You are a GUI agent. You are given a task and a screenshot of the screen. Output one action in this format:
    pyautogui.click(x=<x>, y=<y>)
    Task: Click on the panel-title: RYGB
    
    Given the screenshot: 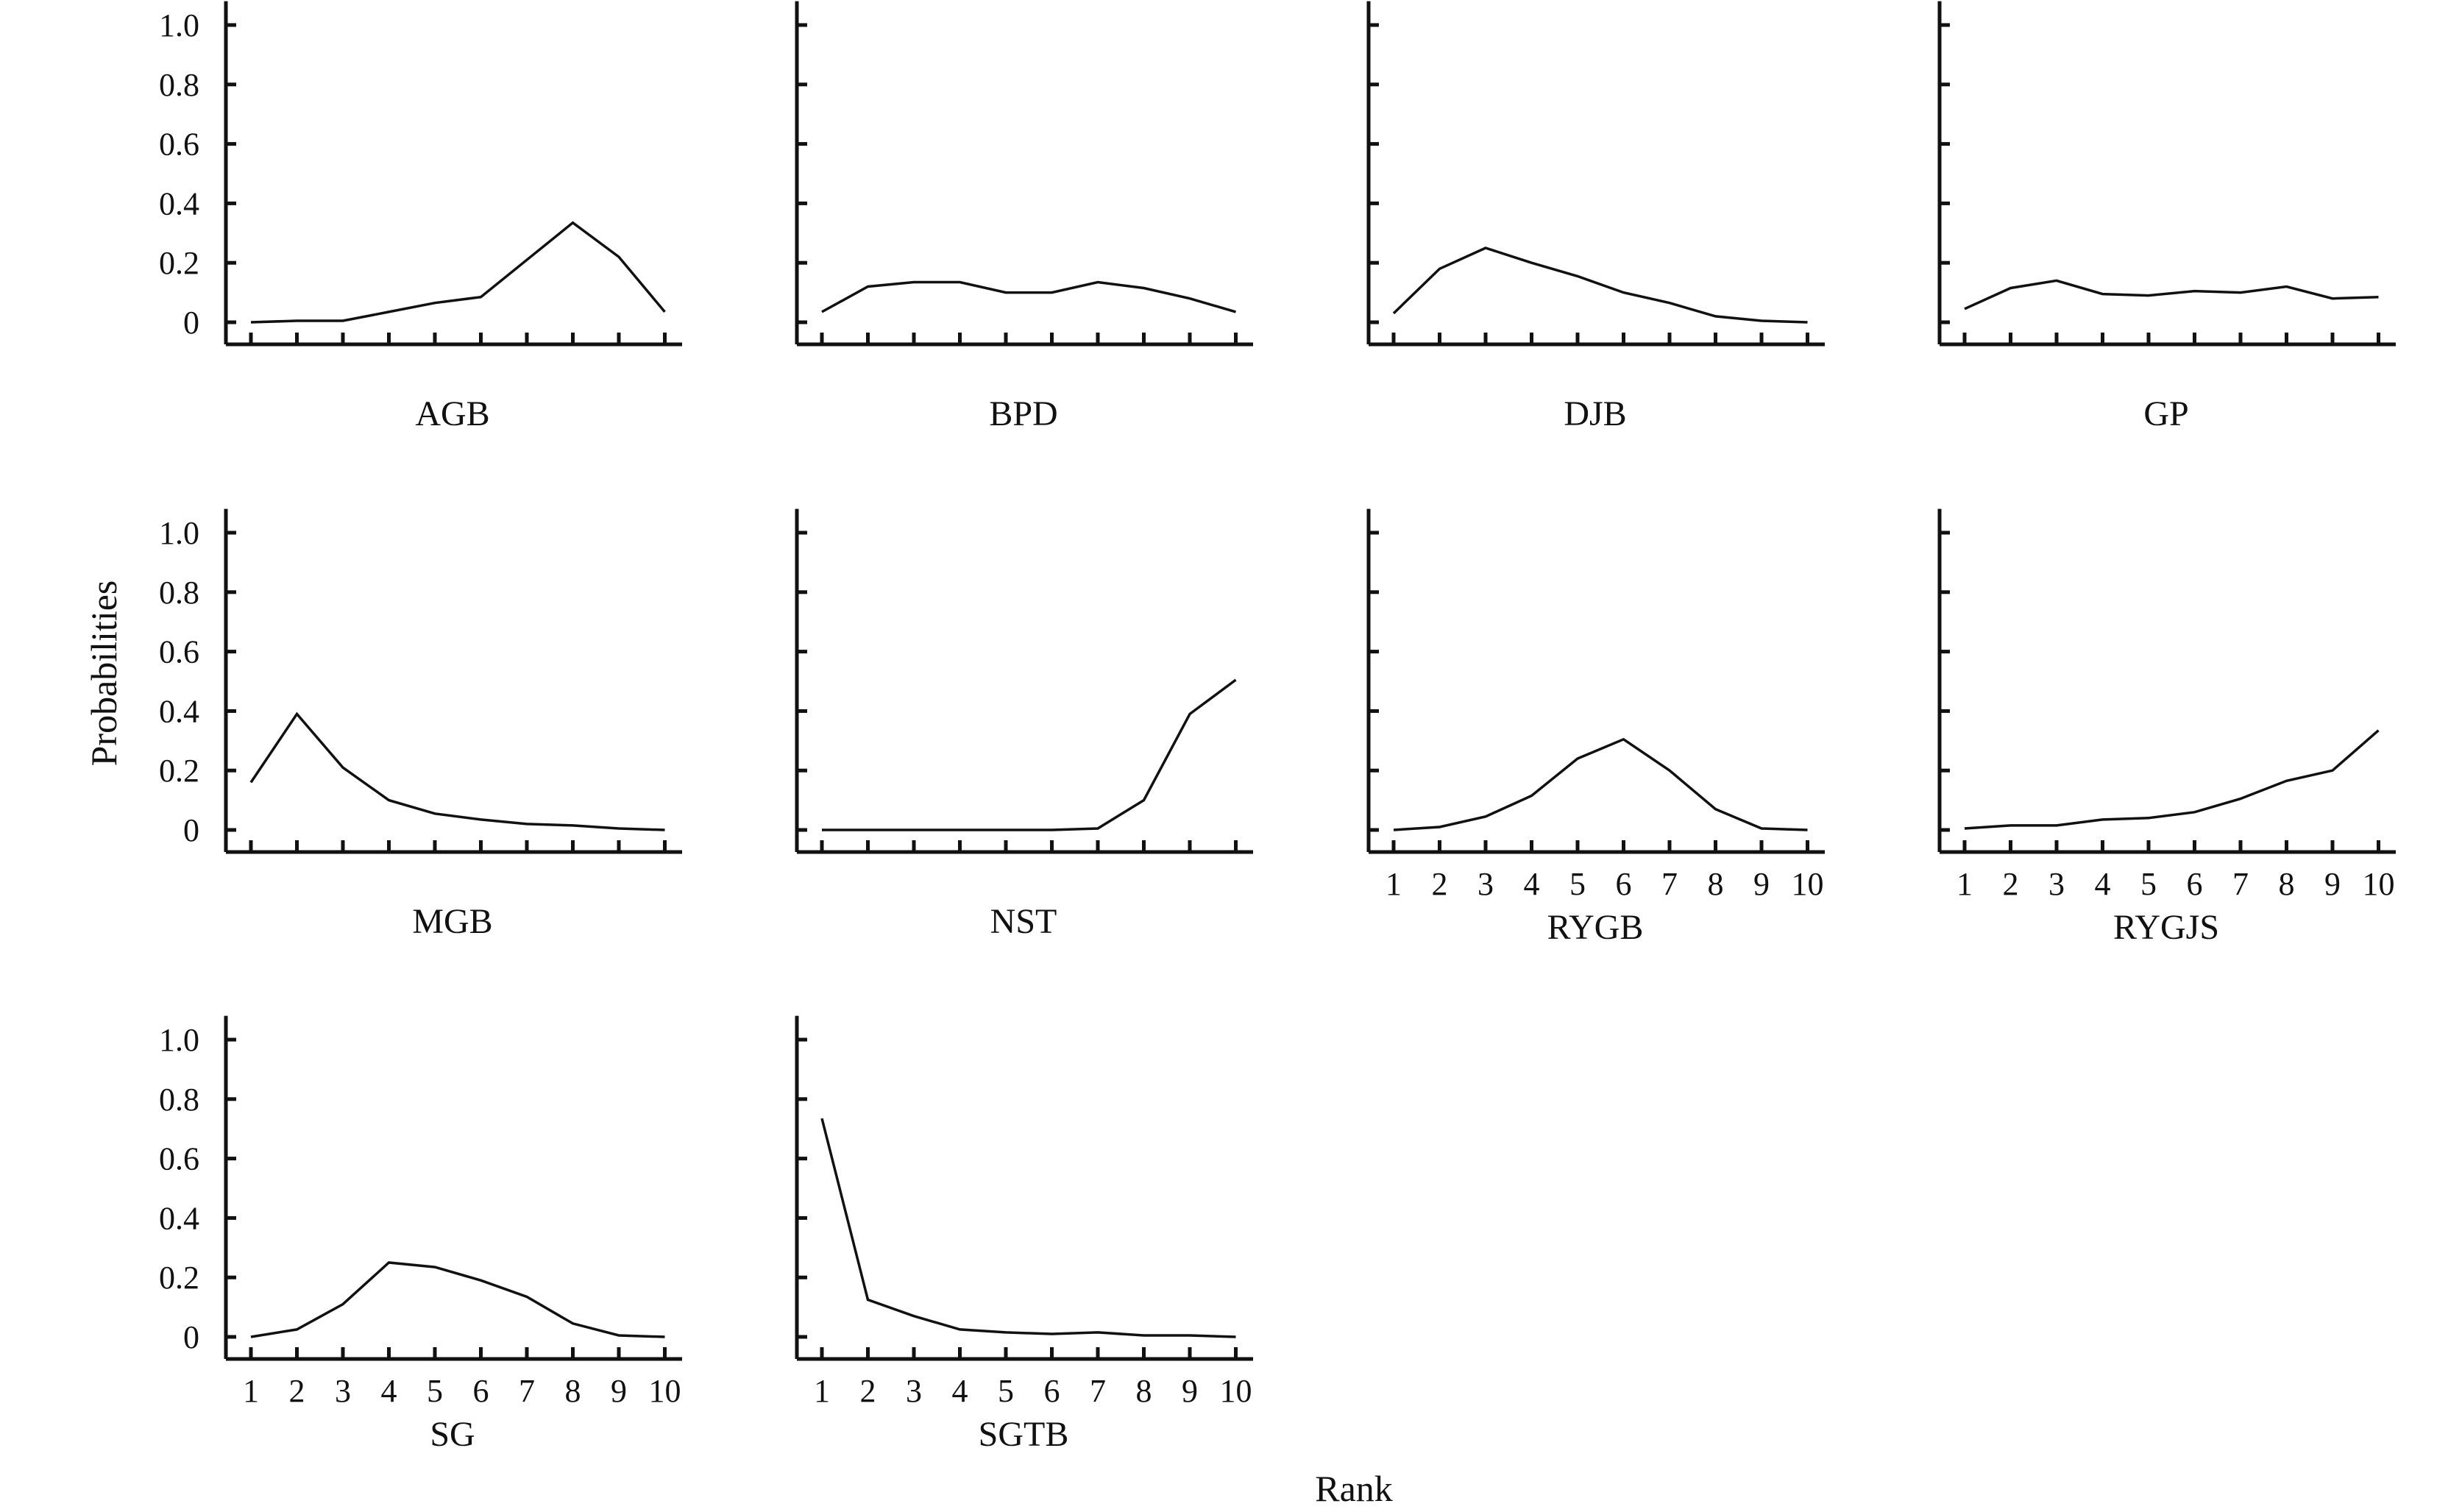 What is the action you would take?
    pyautogui.click(x=1596, y=927)
    